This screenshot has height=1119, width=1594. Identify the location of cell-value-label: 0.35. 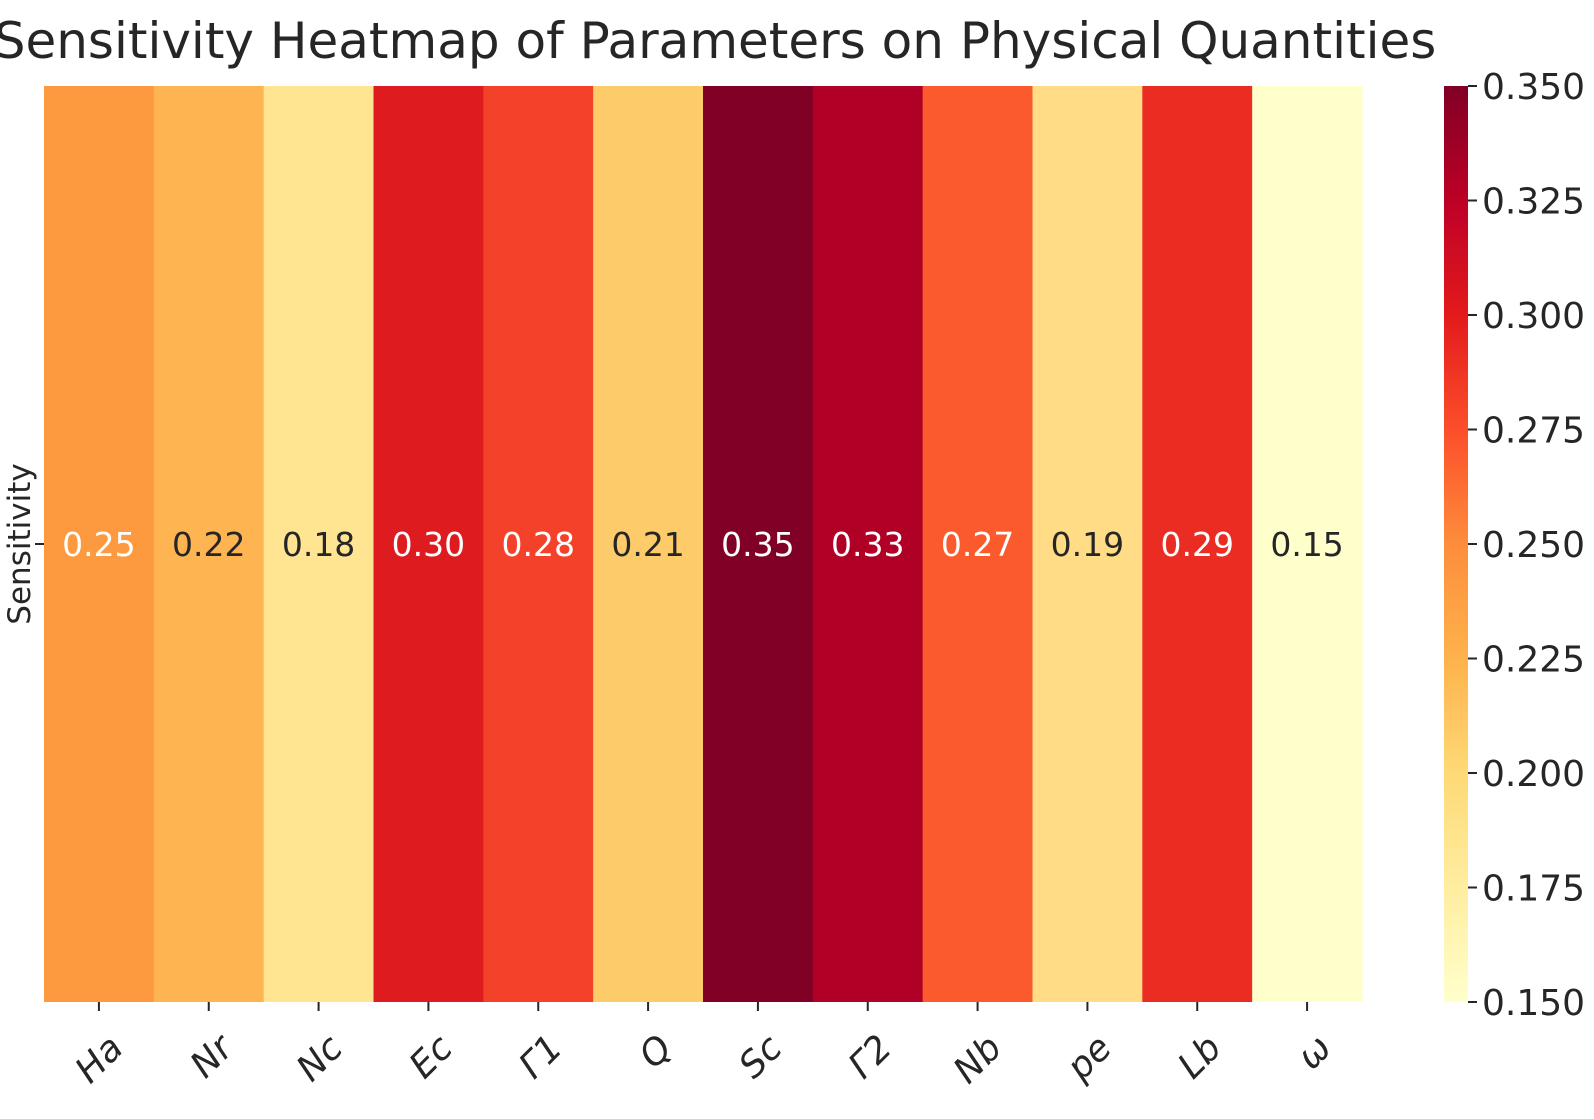
(757, 544).